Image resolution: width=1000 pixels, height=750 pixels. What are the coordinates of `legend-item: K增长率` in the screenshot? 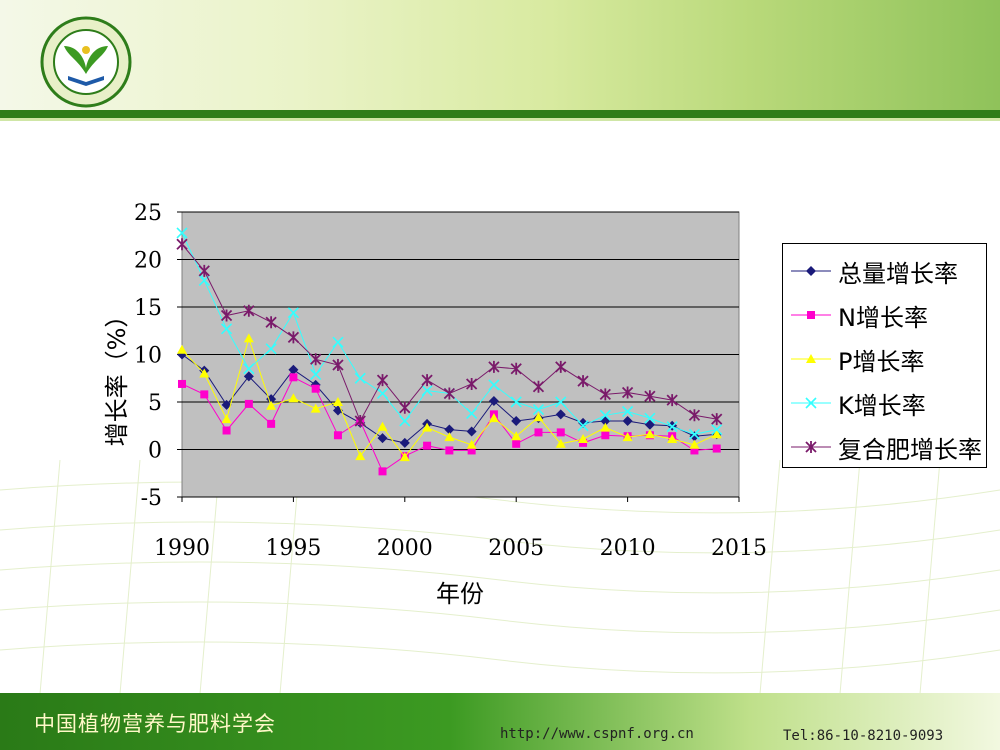 It's located at (885, 402).